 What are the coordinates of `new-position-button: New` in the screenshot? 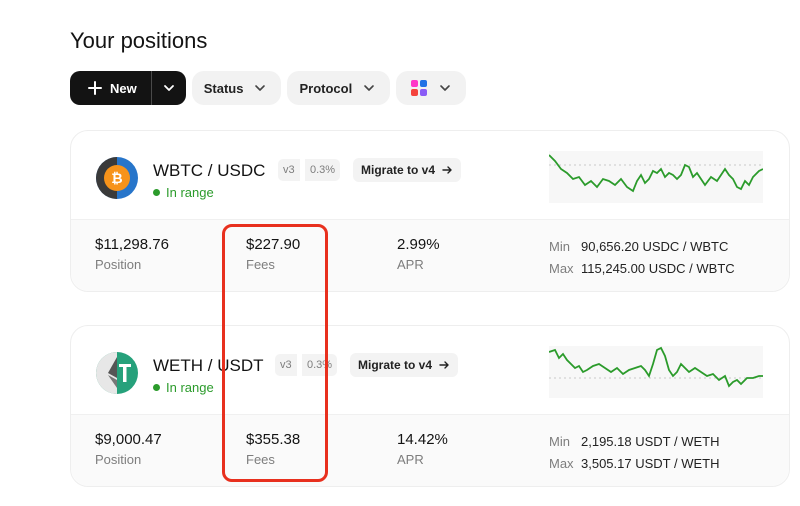 It's located at (110, 88).